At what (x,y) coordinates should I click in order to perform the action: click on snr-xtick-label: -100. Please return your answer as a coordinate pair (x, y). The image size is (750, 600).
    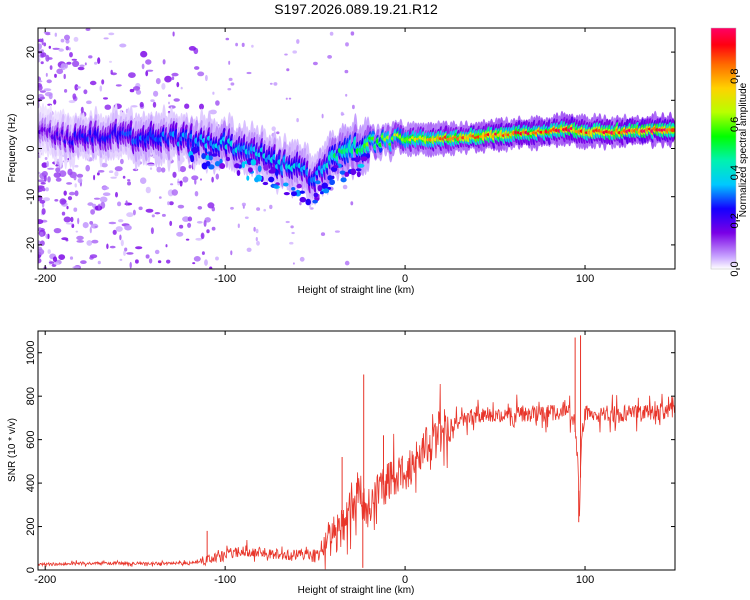
    Looking at the image, I should click on (225, 580).